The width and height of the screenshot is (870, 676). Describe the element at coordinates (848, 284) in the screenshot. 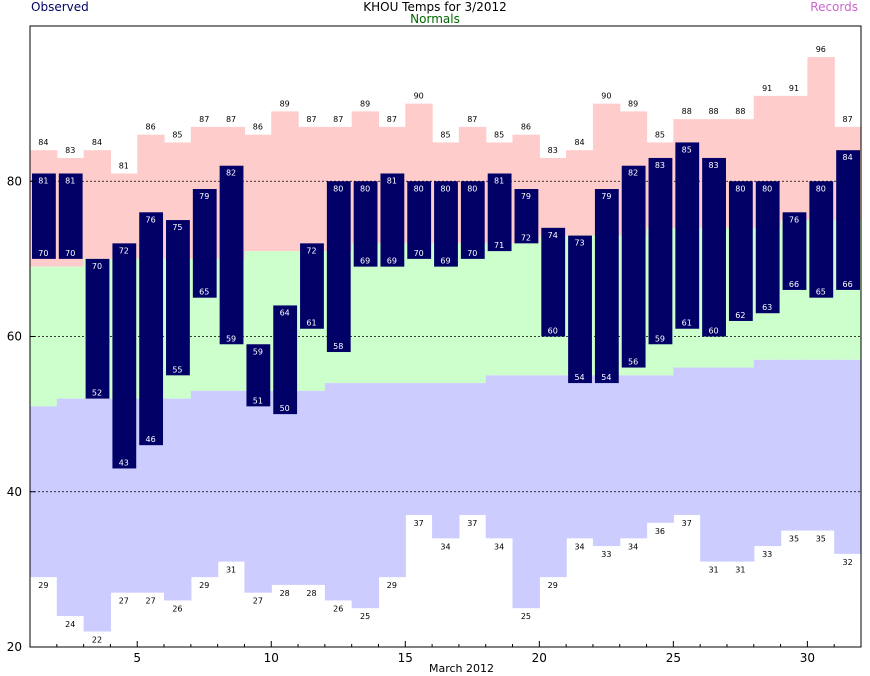

I see `observed-low-label: 66` at that location.